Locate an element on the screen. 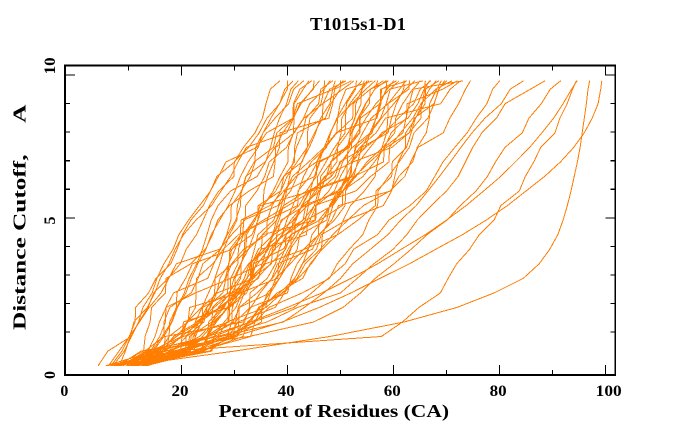  svg-text: 100 is located at coordinates (609, 391).